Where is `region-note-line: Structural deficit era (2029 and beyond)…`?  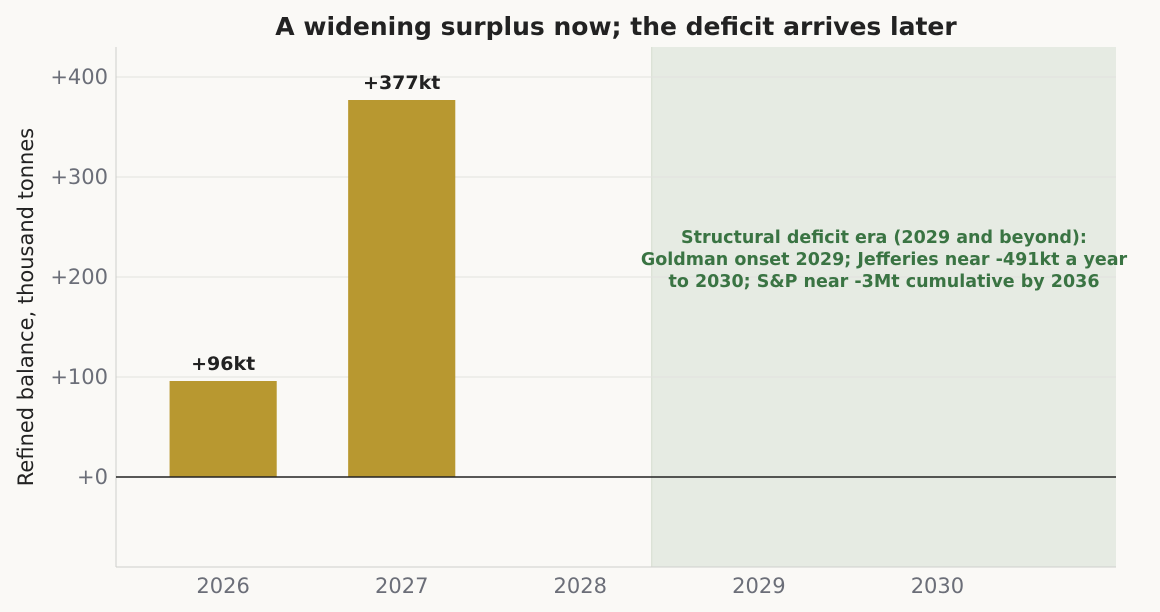 region-note-line: Structural deficit era (2029 and beyond)… is located at coordinates (884, 238).